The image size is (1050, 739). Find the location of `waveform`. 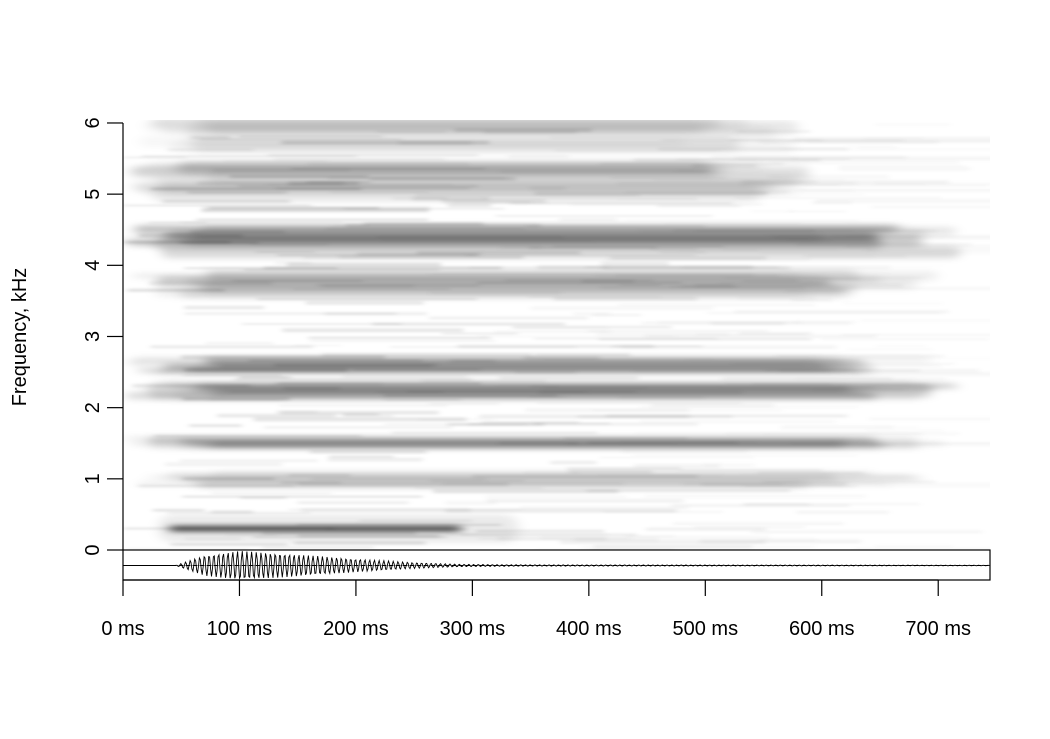

waveform is located at coordinates (557, 565).